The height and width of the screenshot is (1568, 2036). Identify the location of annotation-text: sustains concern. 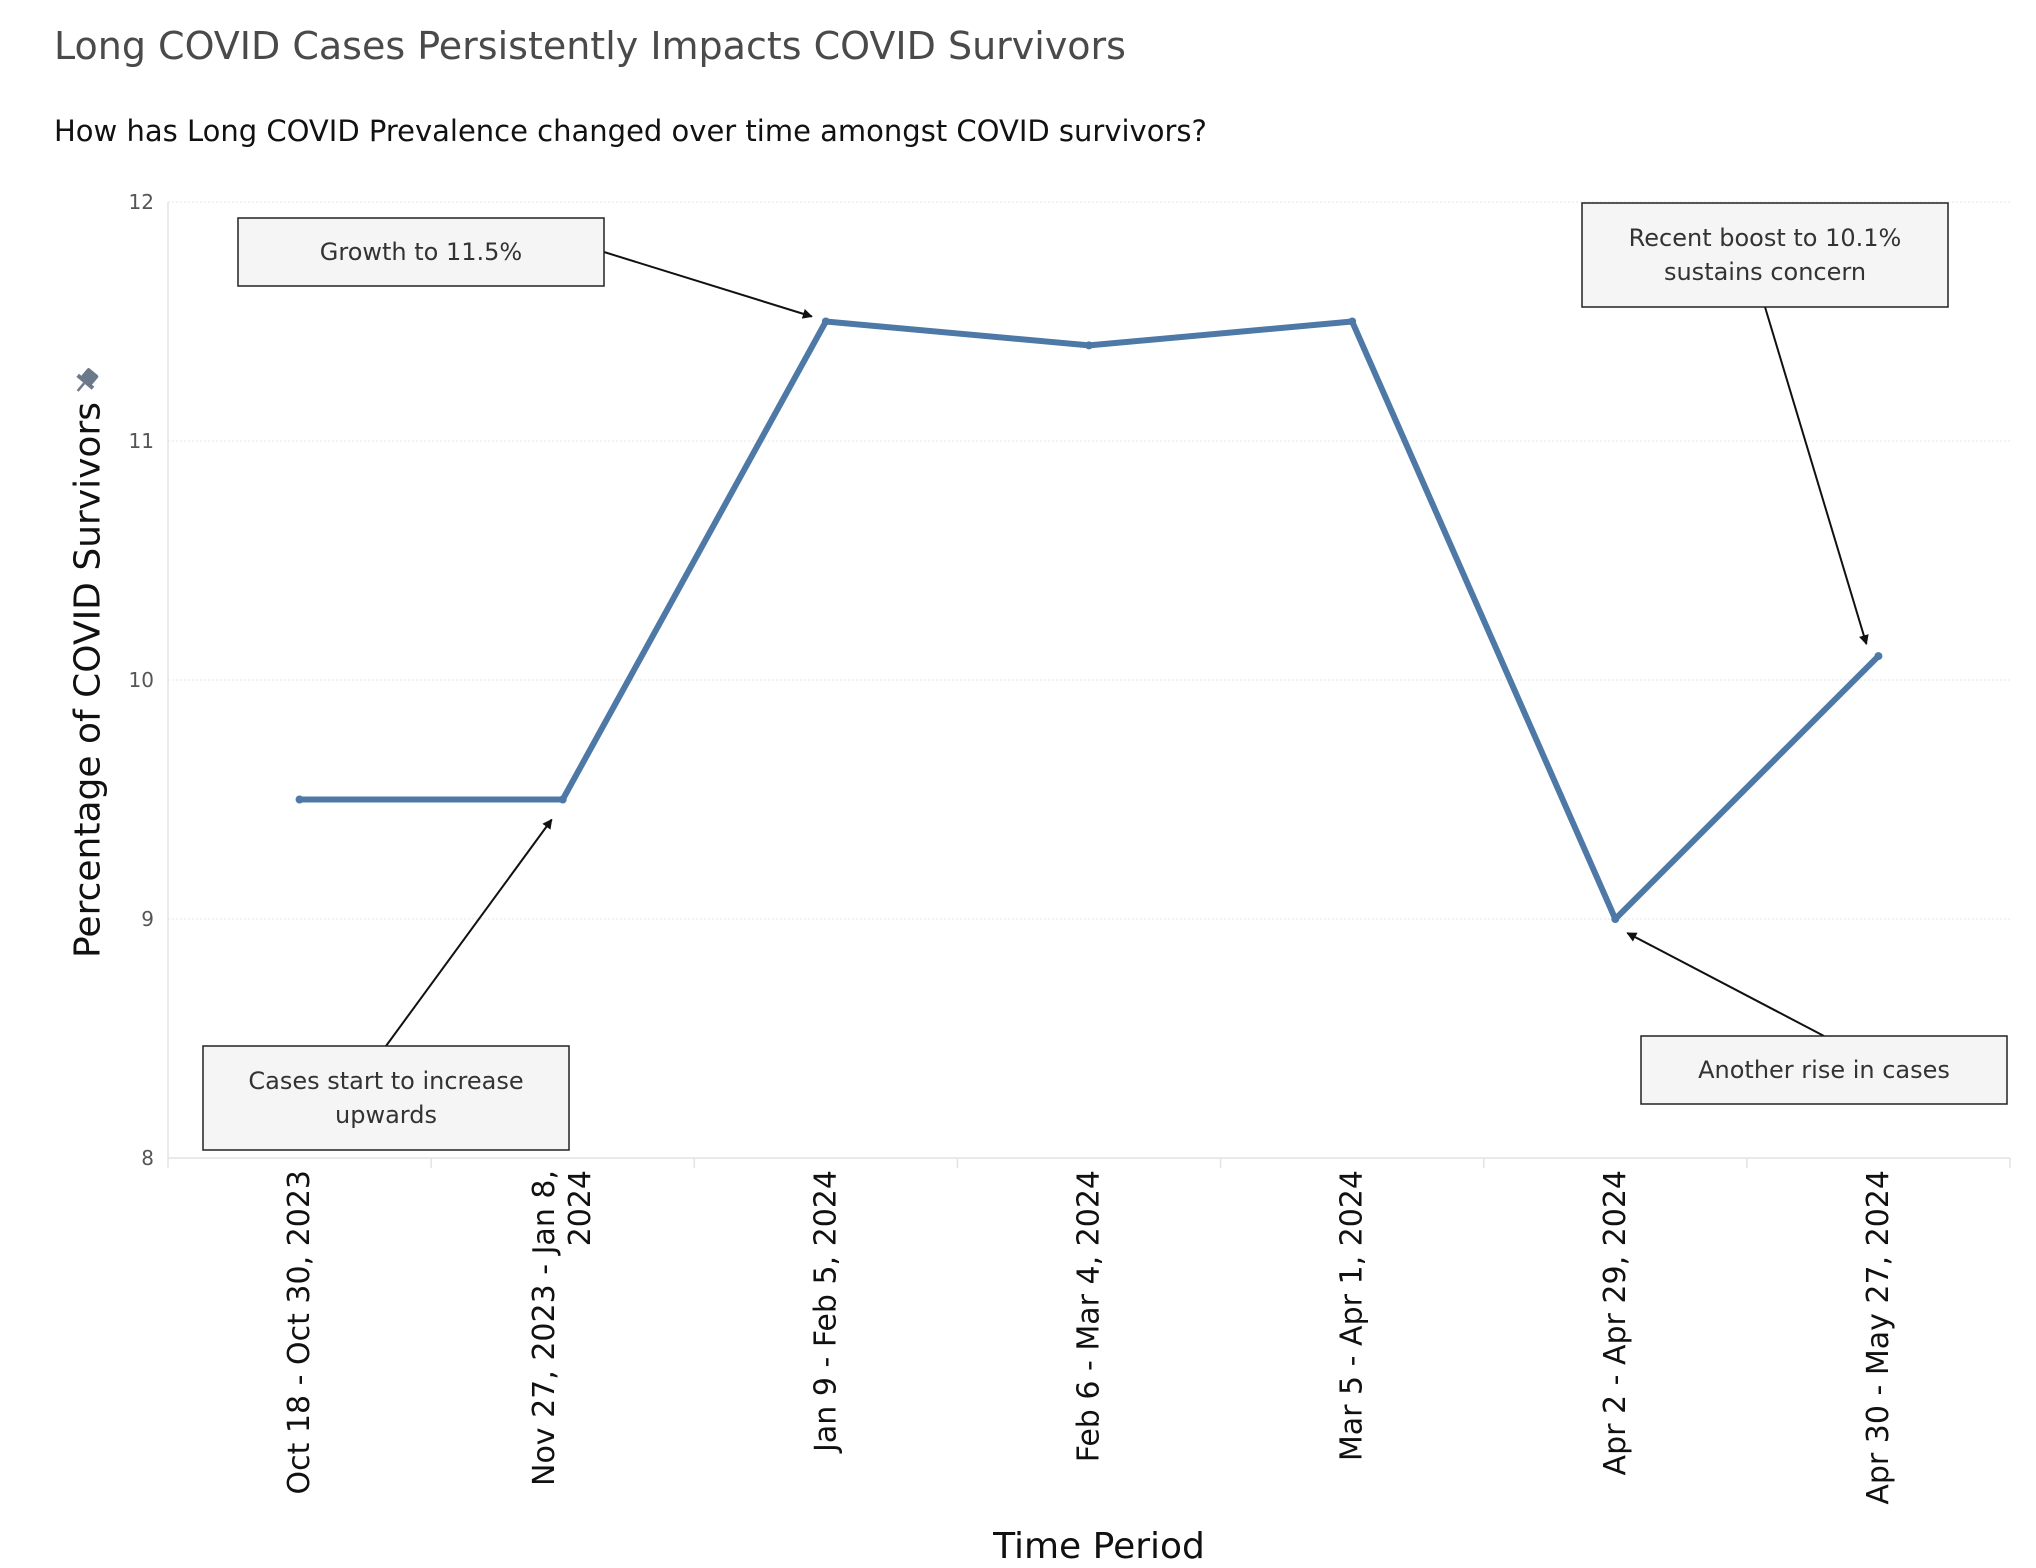
(1765, 272).